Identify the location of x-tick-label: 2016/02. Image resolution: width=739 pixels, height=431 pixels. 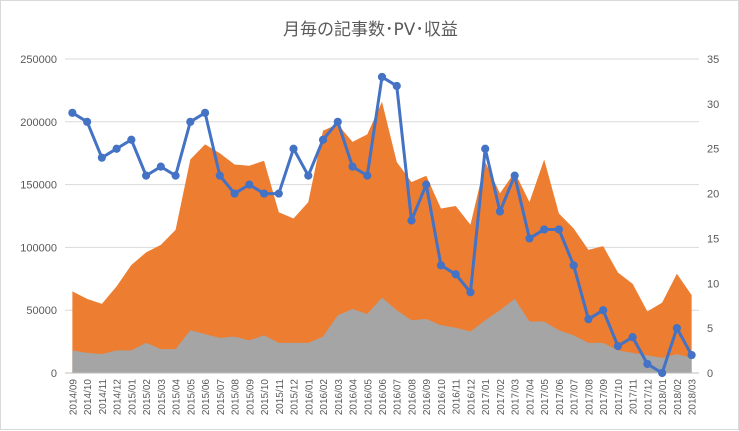
(324, 397).